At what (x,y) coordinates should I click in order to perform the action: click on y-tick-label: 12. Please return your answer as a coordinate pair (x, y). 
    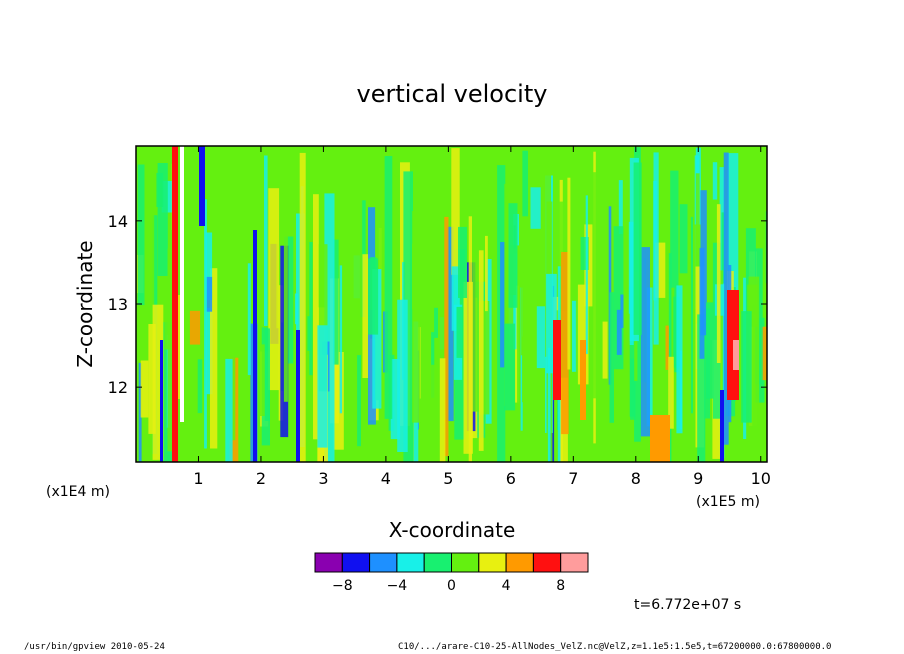
    Looking at the image, I should click on (118, 387).